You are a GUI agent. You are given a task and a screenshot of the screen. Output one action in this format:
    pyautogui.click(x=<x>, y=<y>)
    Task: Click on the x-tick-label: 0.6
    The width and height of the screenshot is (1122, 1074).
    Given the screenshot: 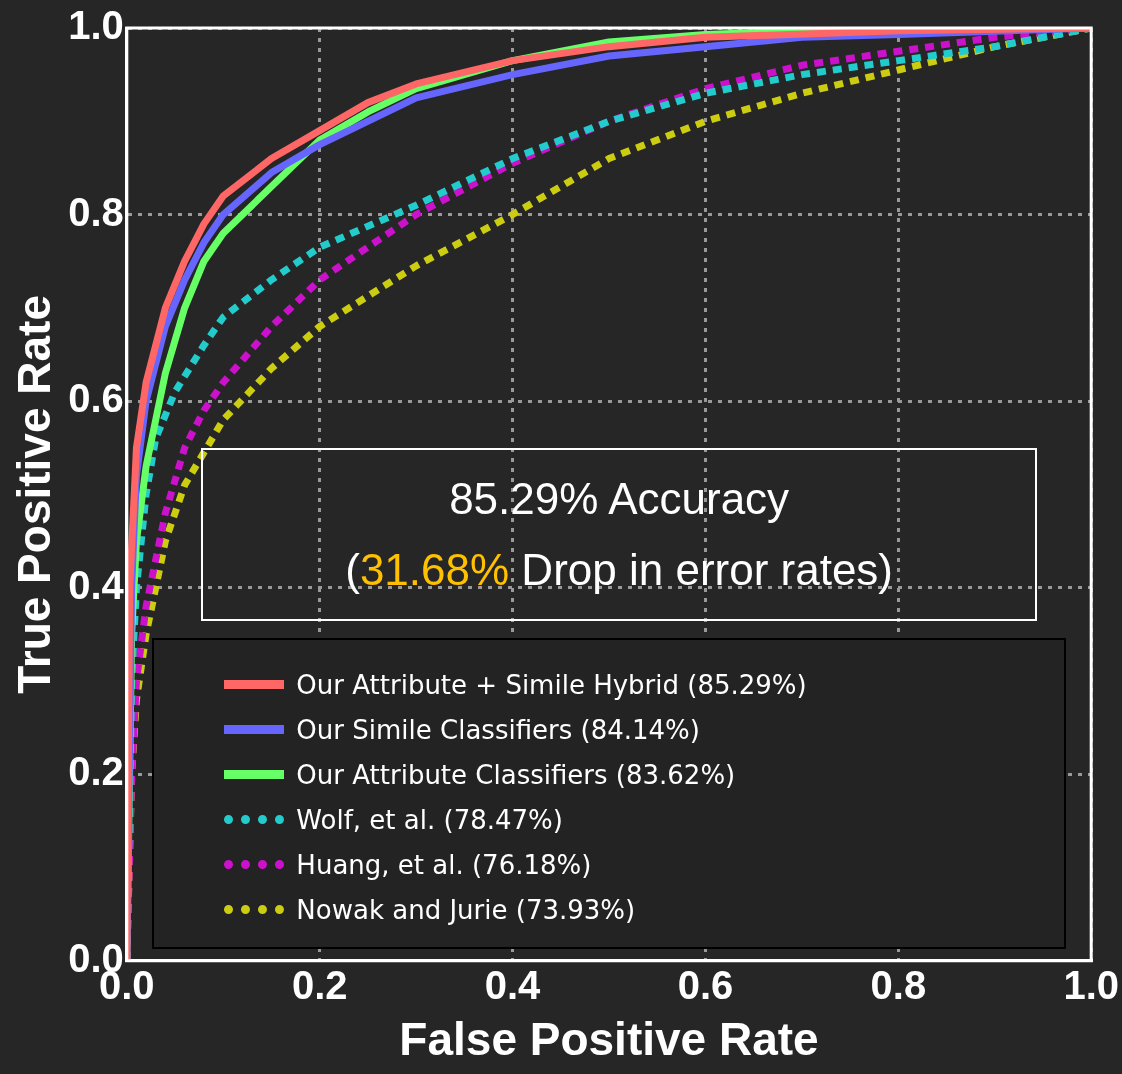 What is the action you would take?
    pyautogui.click(x=705, y=984)
    